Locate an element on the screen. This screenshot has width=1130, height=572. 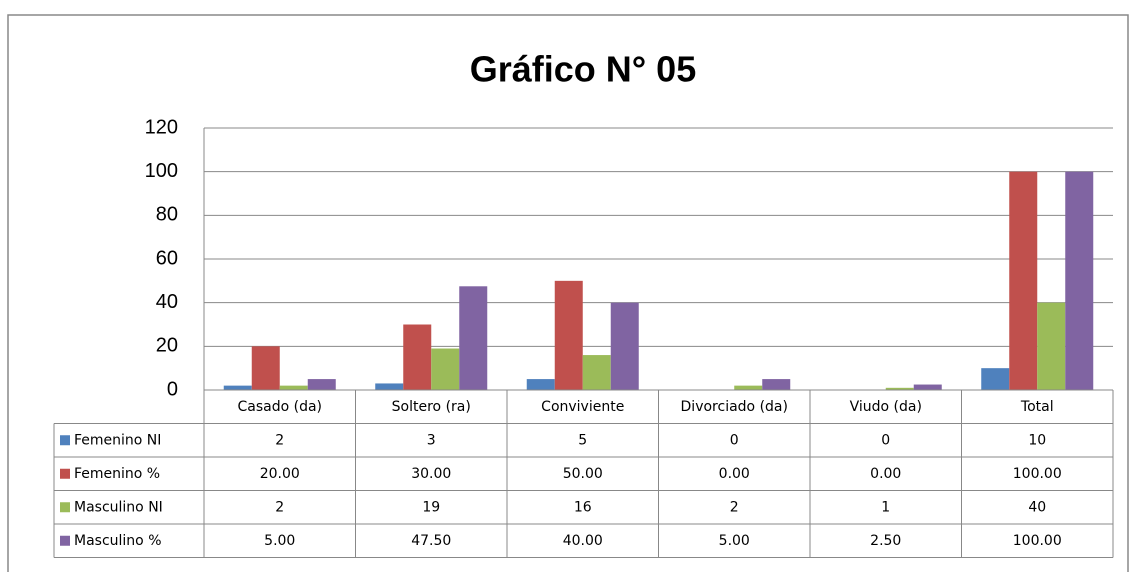
table-cell: 10 is located at coordinates (1037, 440).